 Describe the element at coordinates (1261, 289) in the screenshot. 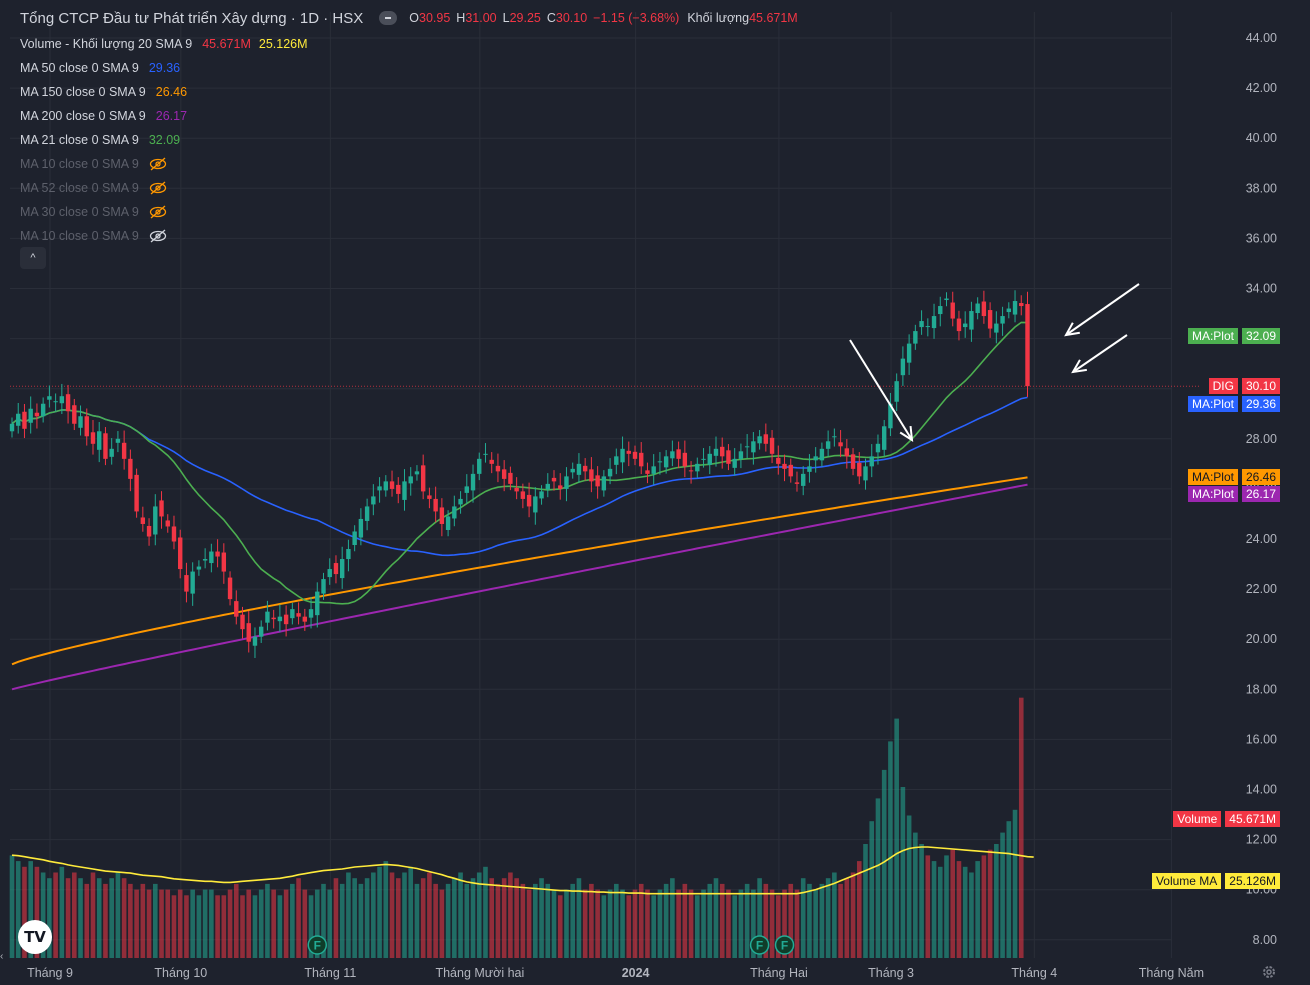

I see `y-axis-label: 34.00` at that location.